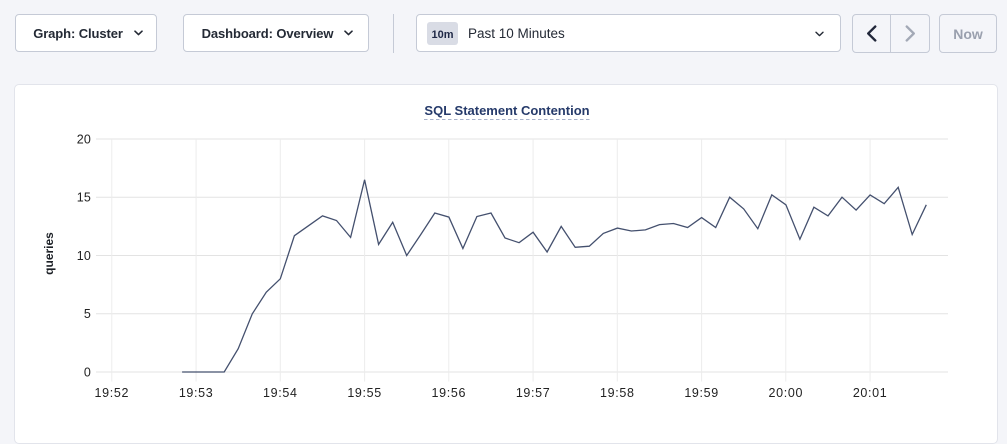 The image size is (1007, 444). Describe the element at coordinates (84, 256) in the screenshot. I see `svg-text: 10` at that location.